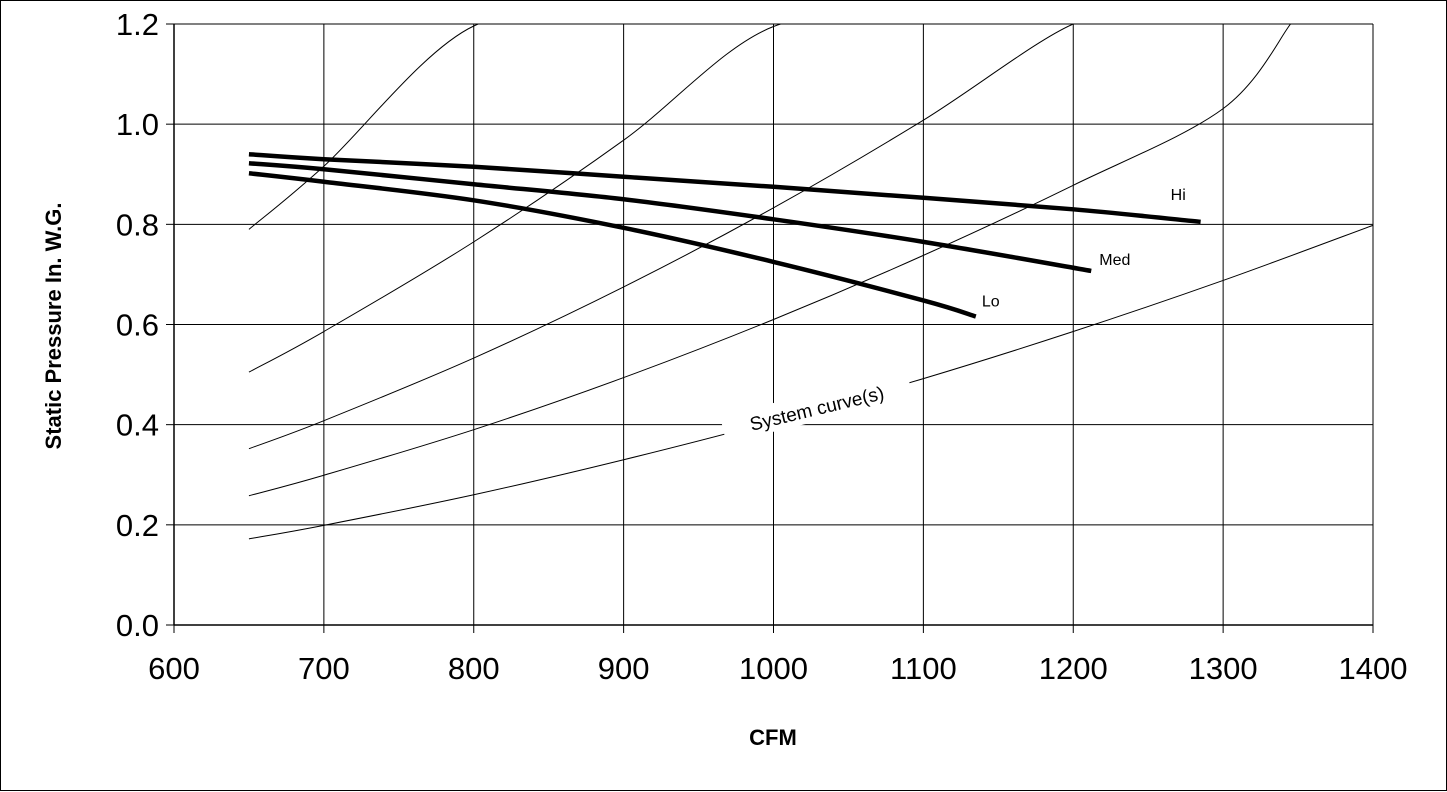 This screenshot has height=792, width=1447. Describe the element at coordinates (991, 301) in the screenshot. I see `series-label-lo: Lo` at that location.